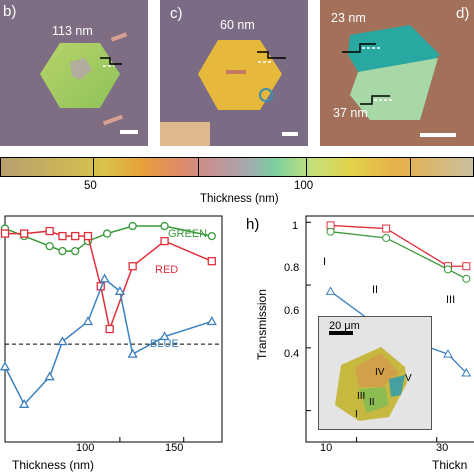 Image resolution: width=474 pixels, height=474 pixels. What do you see at coordinates (176, 13) in the screenshot?
I see `panel-label-c: c)` at bounding box center [176, 13].